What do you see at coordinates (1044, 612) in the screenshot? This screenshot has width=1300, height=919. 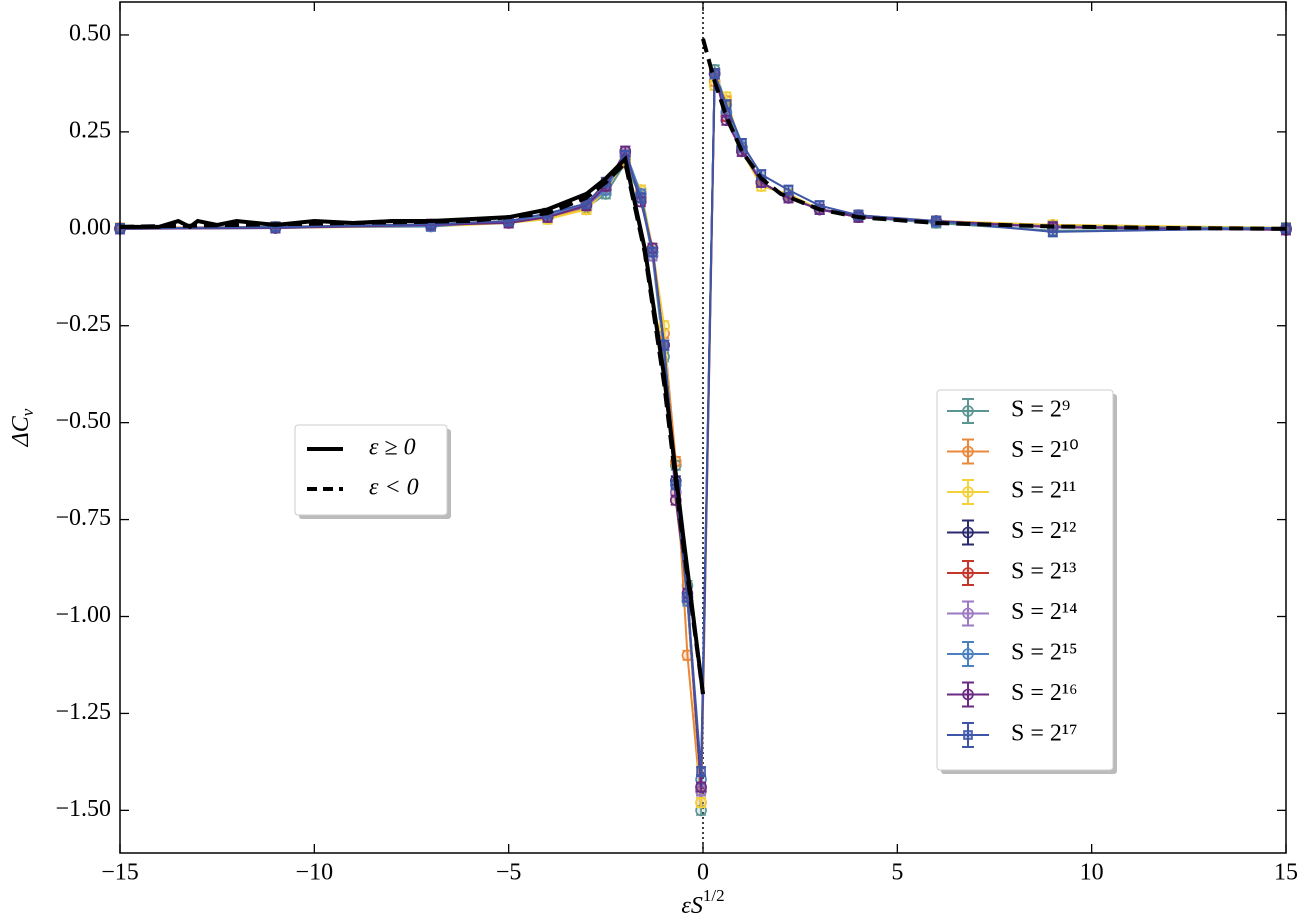 I see `legend-label: S = 2¹⁴` at bounding box center [1044, 612].